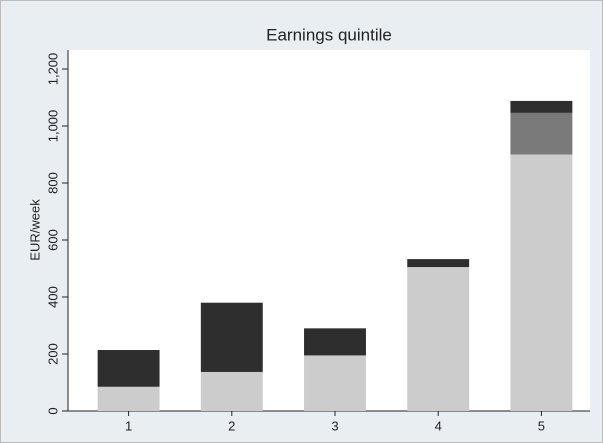  Describe the element at coordinates (329, 34) in the screenshot. I see `chart-title: Earnings quintile` at that location.